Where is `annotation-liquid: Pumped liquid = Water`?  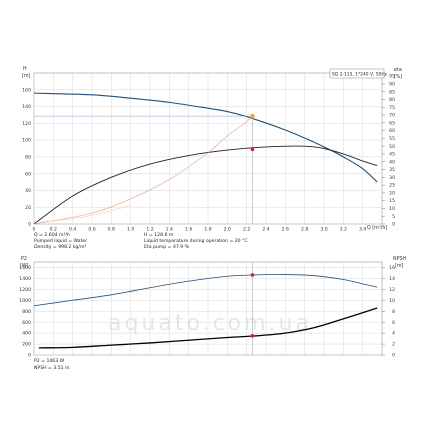
annotation-liquid: Pumped liquid = Water is located at coordinates (60, 241).